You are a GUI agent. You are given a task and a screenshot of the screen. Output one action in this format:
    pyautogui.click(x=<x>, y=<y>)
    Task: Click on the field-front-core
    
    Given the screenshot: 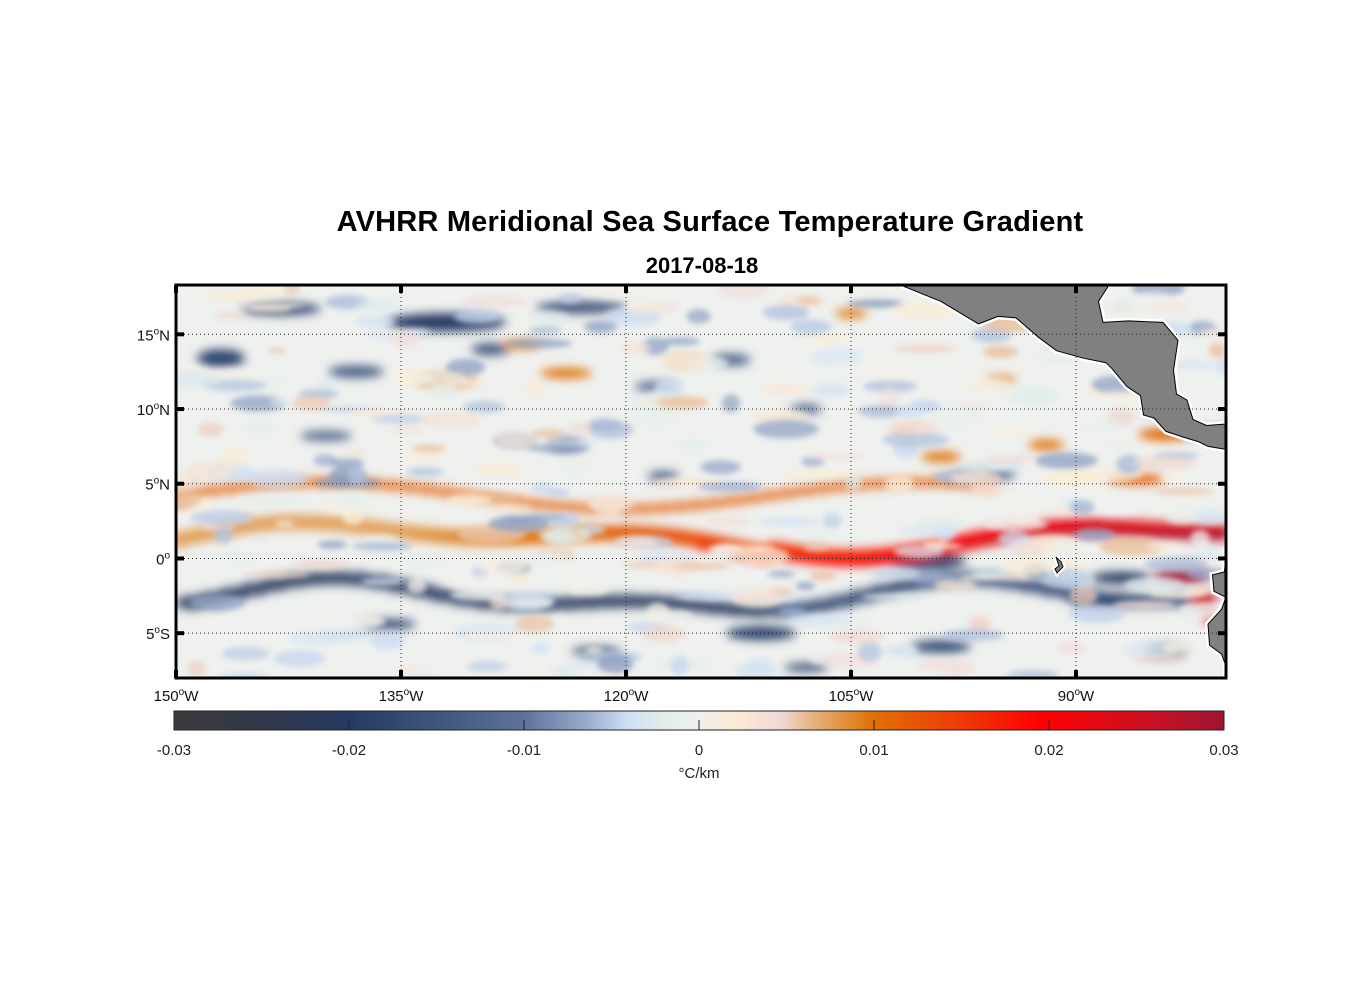 What is the action you would take?
    pyautogui.click(x=1218, y=535)
    